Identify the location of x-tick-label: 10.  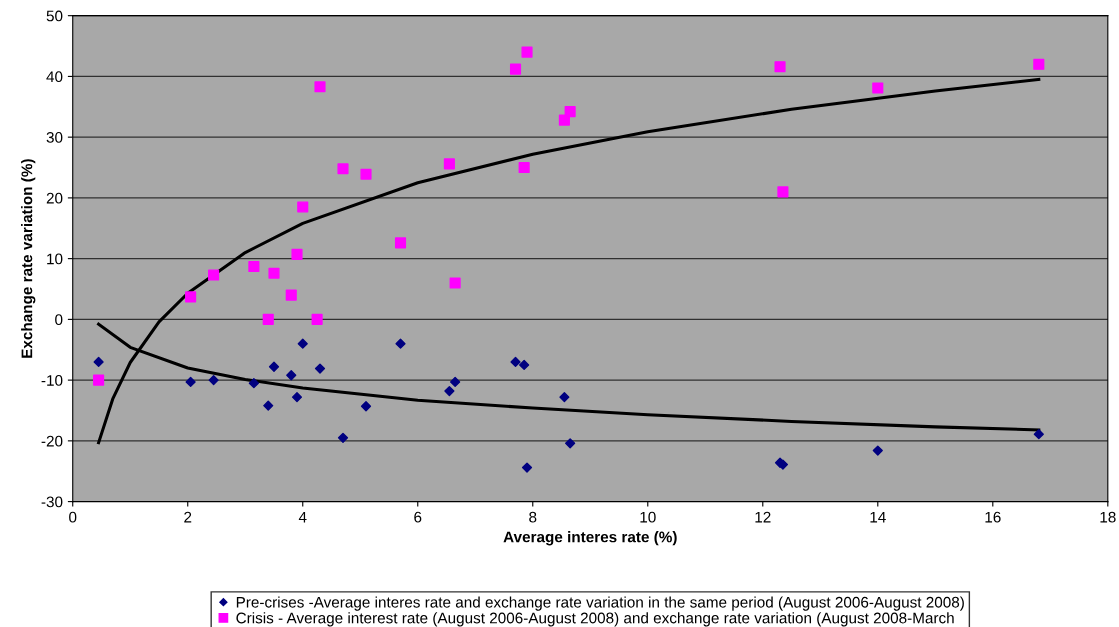
(648, 517).